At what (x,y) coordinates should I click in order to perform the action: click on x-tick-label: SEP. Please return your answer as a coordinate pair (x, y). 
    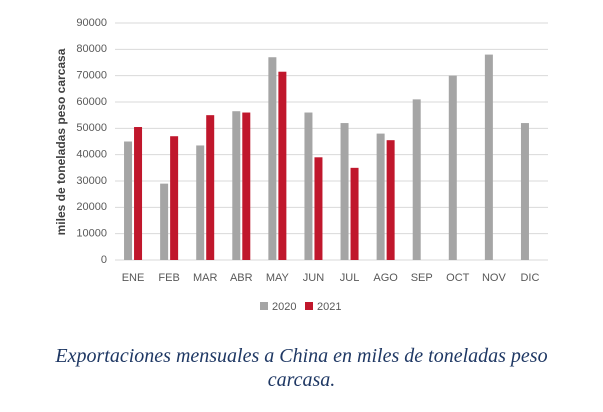
    Looking at the image, I should click on (422, 278).